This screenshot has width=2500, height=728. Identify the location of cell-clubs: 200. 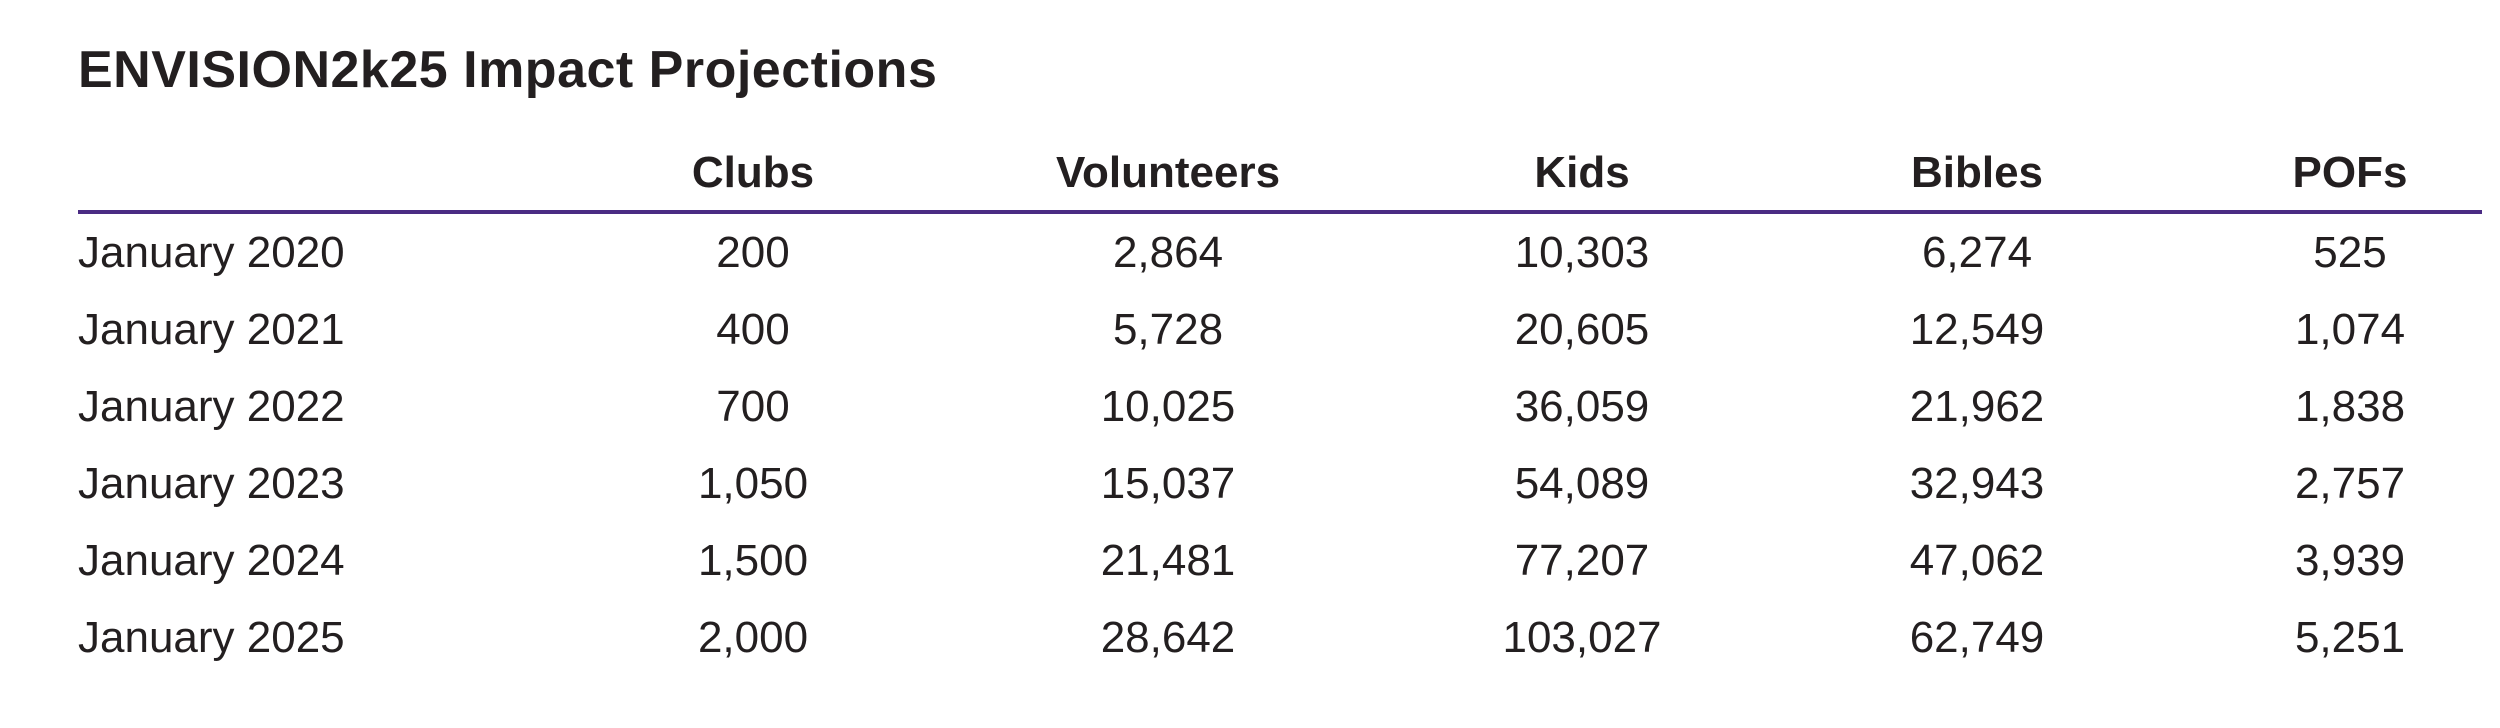
(753, 252).